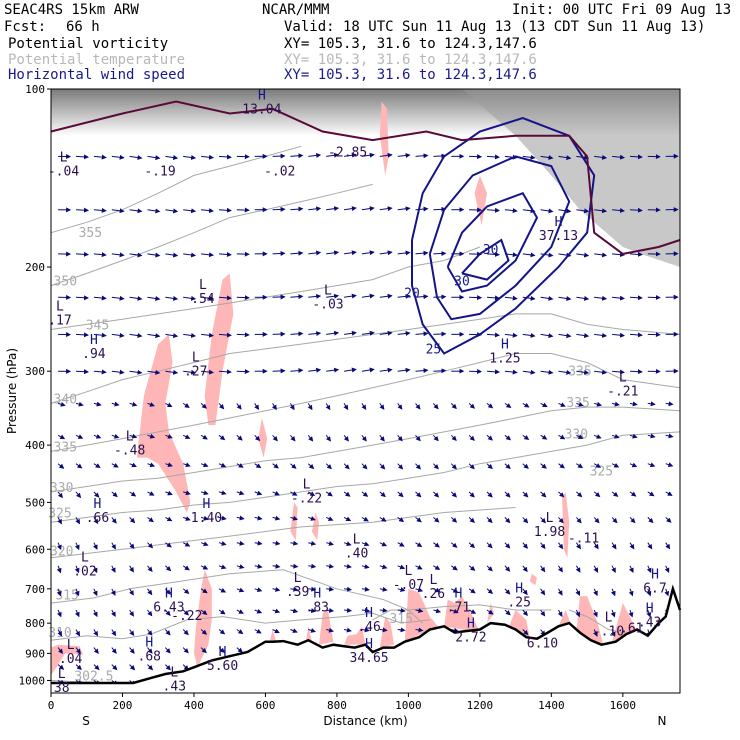  I want to click on pv-extremum-21: L-.07, so click(408, 578).